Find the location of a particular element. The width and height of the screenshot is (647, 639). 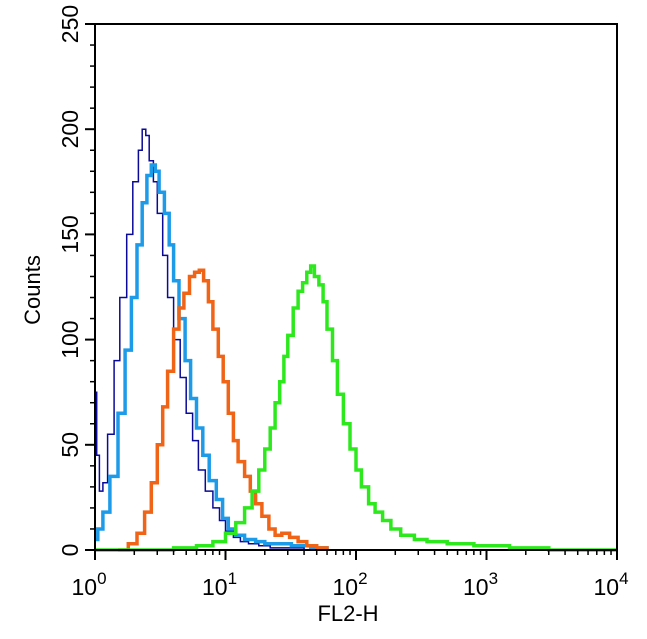

x-tick-label: 10² is located at coordinates (349, 584).